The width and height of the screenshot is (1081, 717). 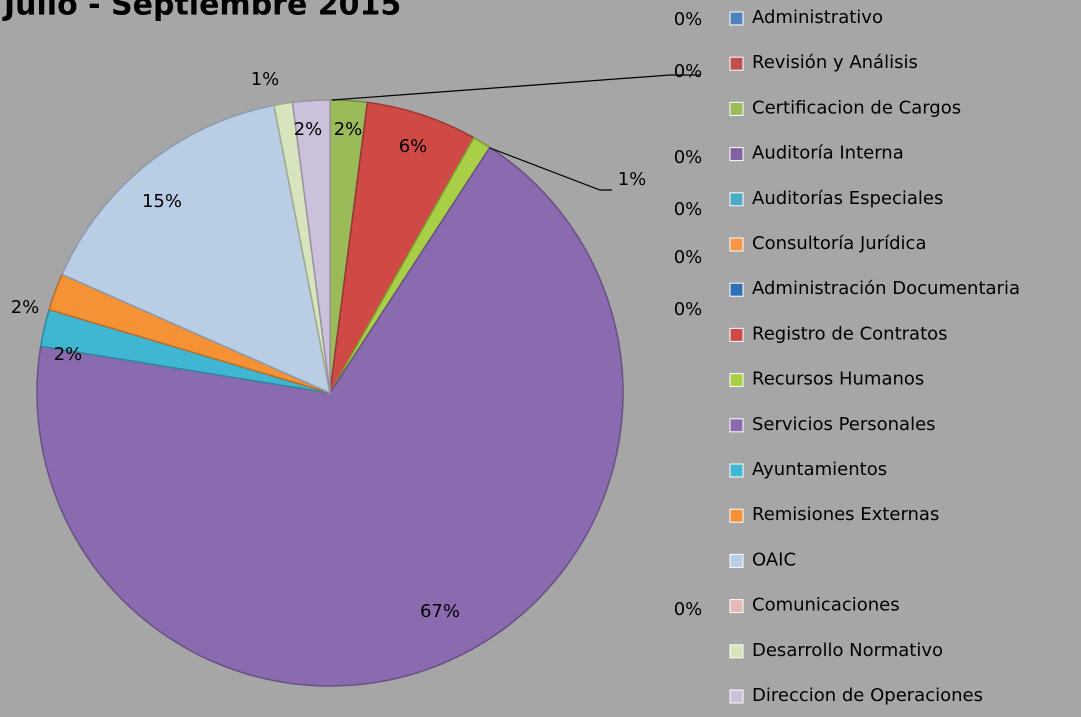 I want to click on legend-label: Administrativo, so click(x=817, y=17).